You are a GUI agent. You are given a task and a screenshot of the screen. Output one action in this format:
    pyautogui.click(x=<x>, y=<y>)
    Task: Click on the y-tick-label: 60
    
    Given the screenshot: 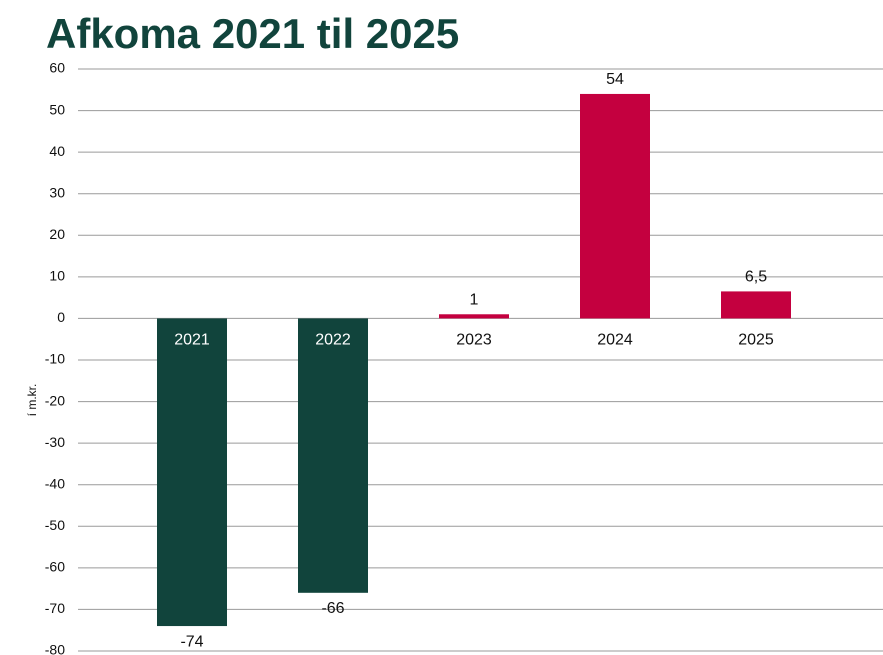 What is the action you would take?
    pyautogui.click(x=57, y=68)
    